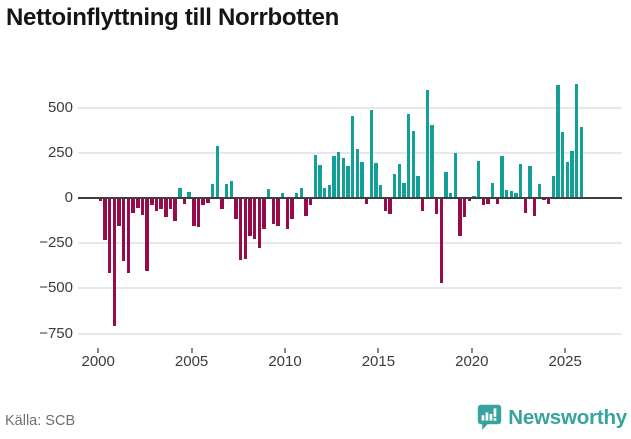  What do you see at coordinates (567, 417) in the screenshot?
I see `newsworthy-wordmark: Newsworthy` at bounding box center [567, 417].